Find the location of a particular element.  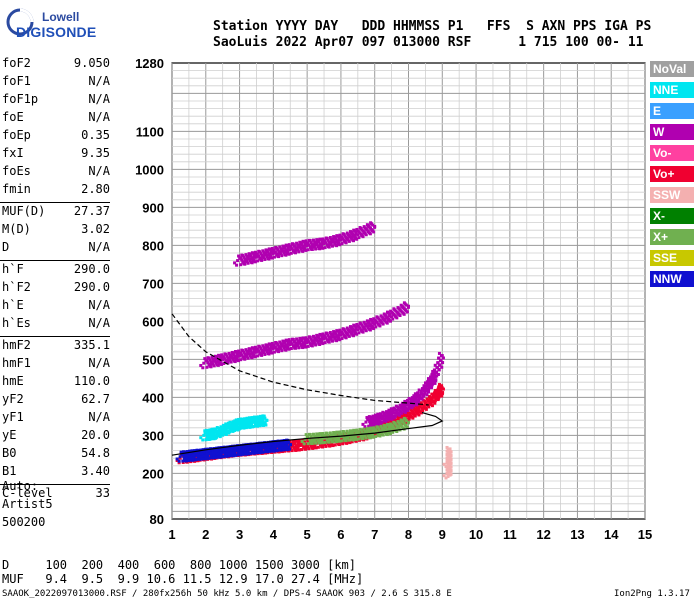

x-tick-label: 3 is located at coordinates (239, 534).